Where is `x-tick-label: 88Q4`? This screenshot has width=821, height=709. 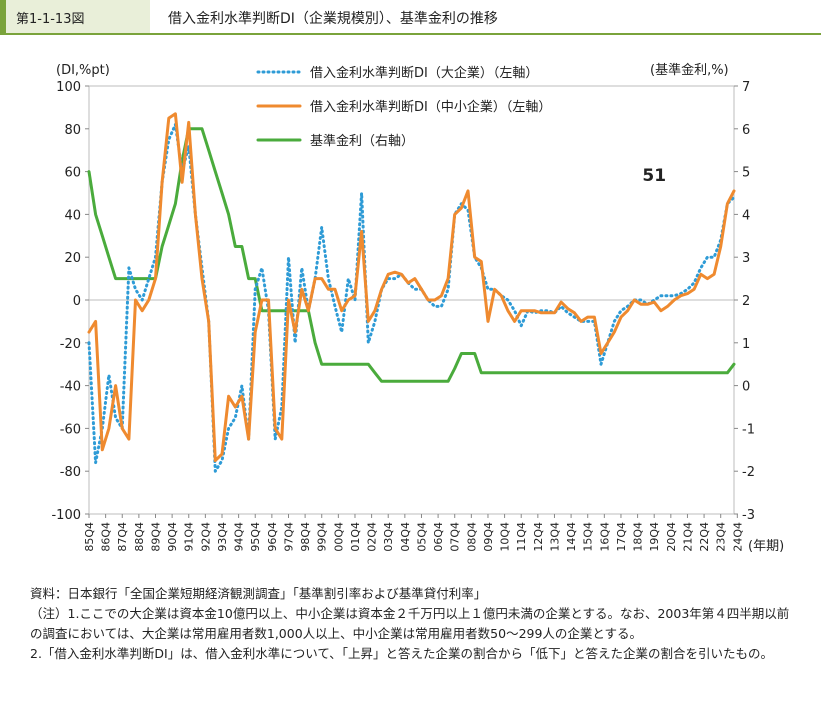 x-tick-label: 88Q4 is located at coordinates (139, 537).